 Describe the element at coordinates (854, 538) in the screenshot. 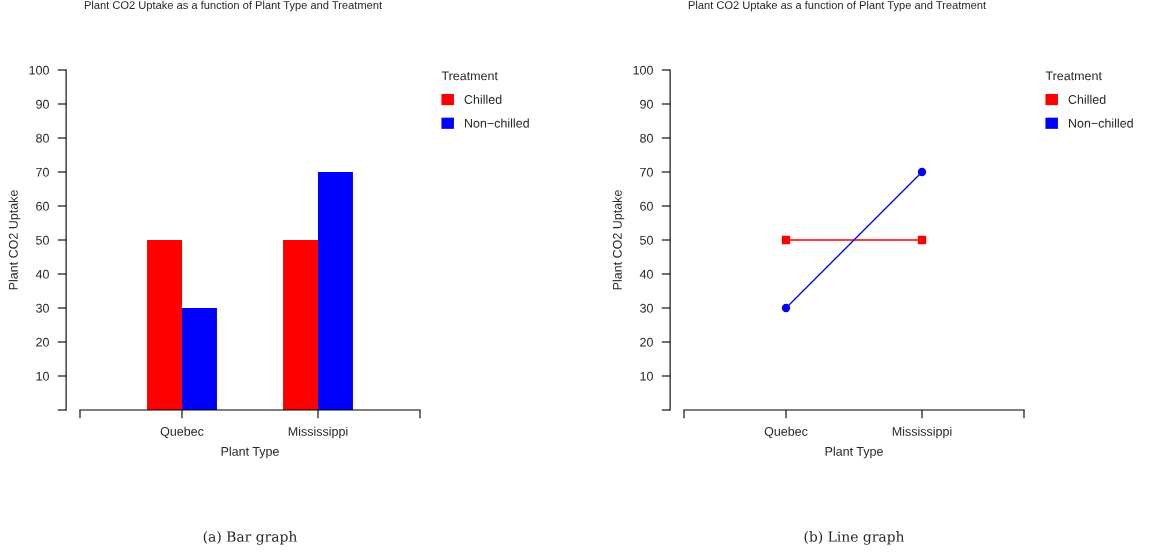

I see `text: (b) Line graph` at that location.